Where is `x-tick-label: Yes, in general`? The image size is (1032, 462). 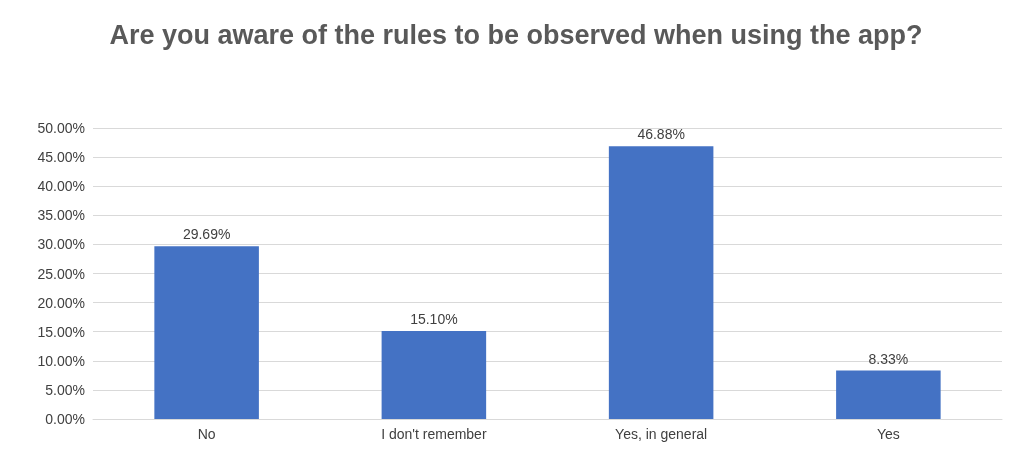
x-tick-label: Yes, in general is located at coordinates (661, 434).